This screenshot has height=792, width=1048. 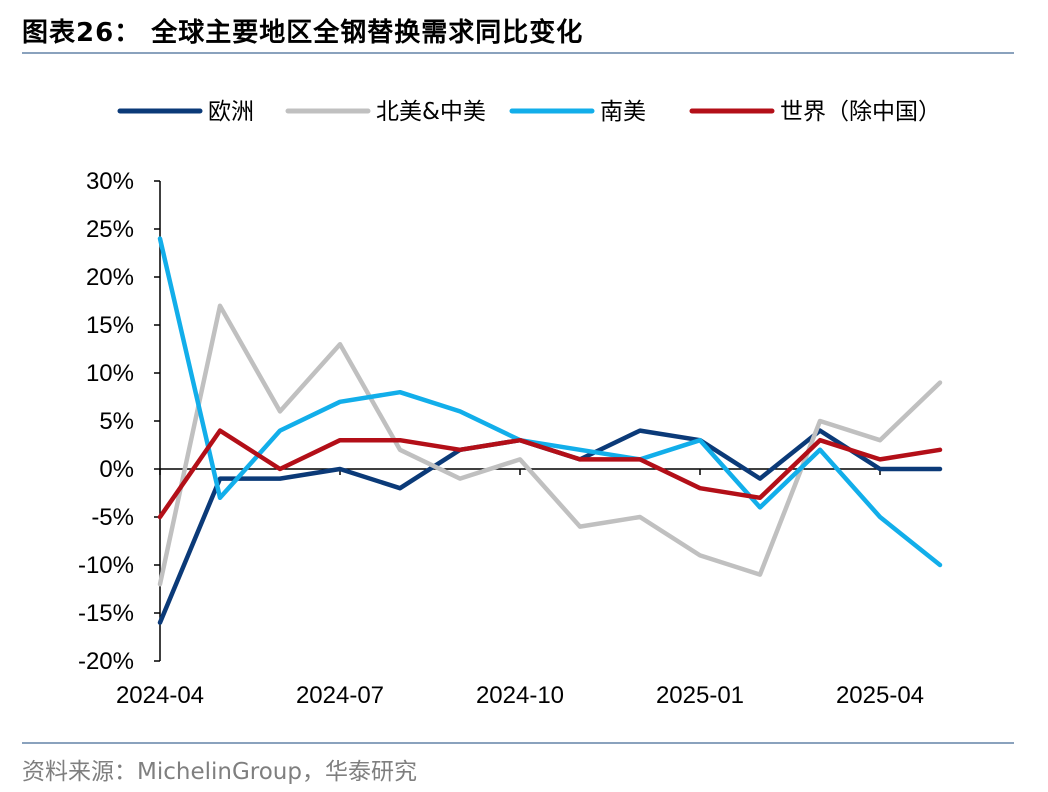 What do you see at coordinates (112, 517) in the screenshot?
I see `y-tick-label: -5%` at bounding box center [112, 517].